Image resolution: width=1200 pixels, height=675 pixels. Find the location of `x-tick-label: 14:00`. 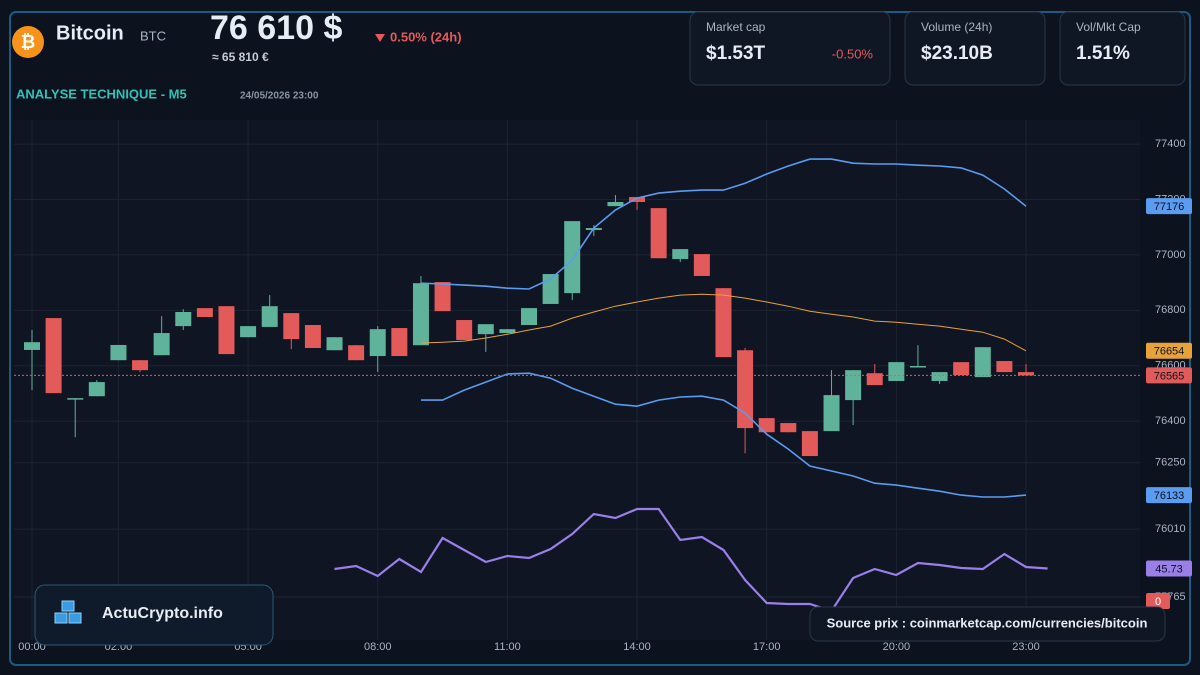

x-tick-label: 14:00 is located at coordinates (637, 647).